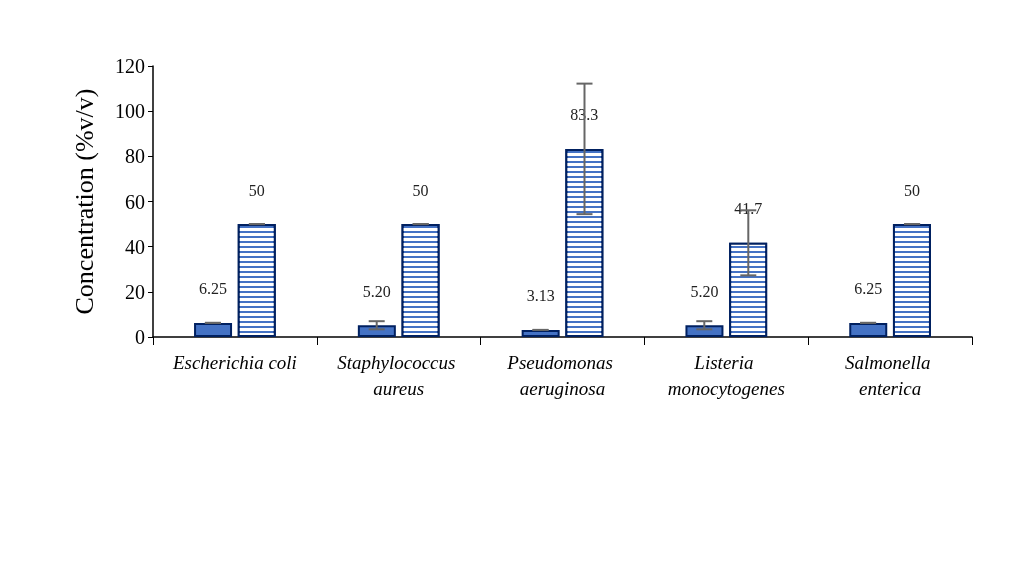 This screenshot has height=574, width=1013. I want to click on data-label: 3.13, so click(540, 296).